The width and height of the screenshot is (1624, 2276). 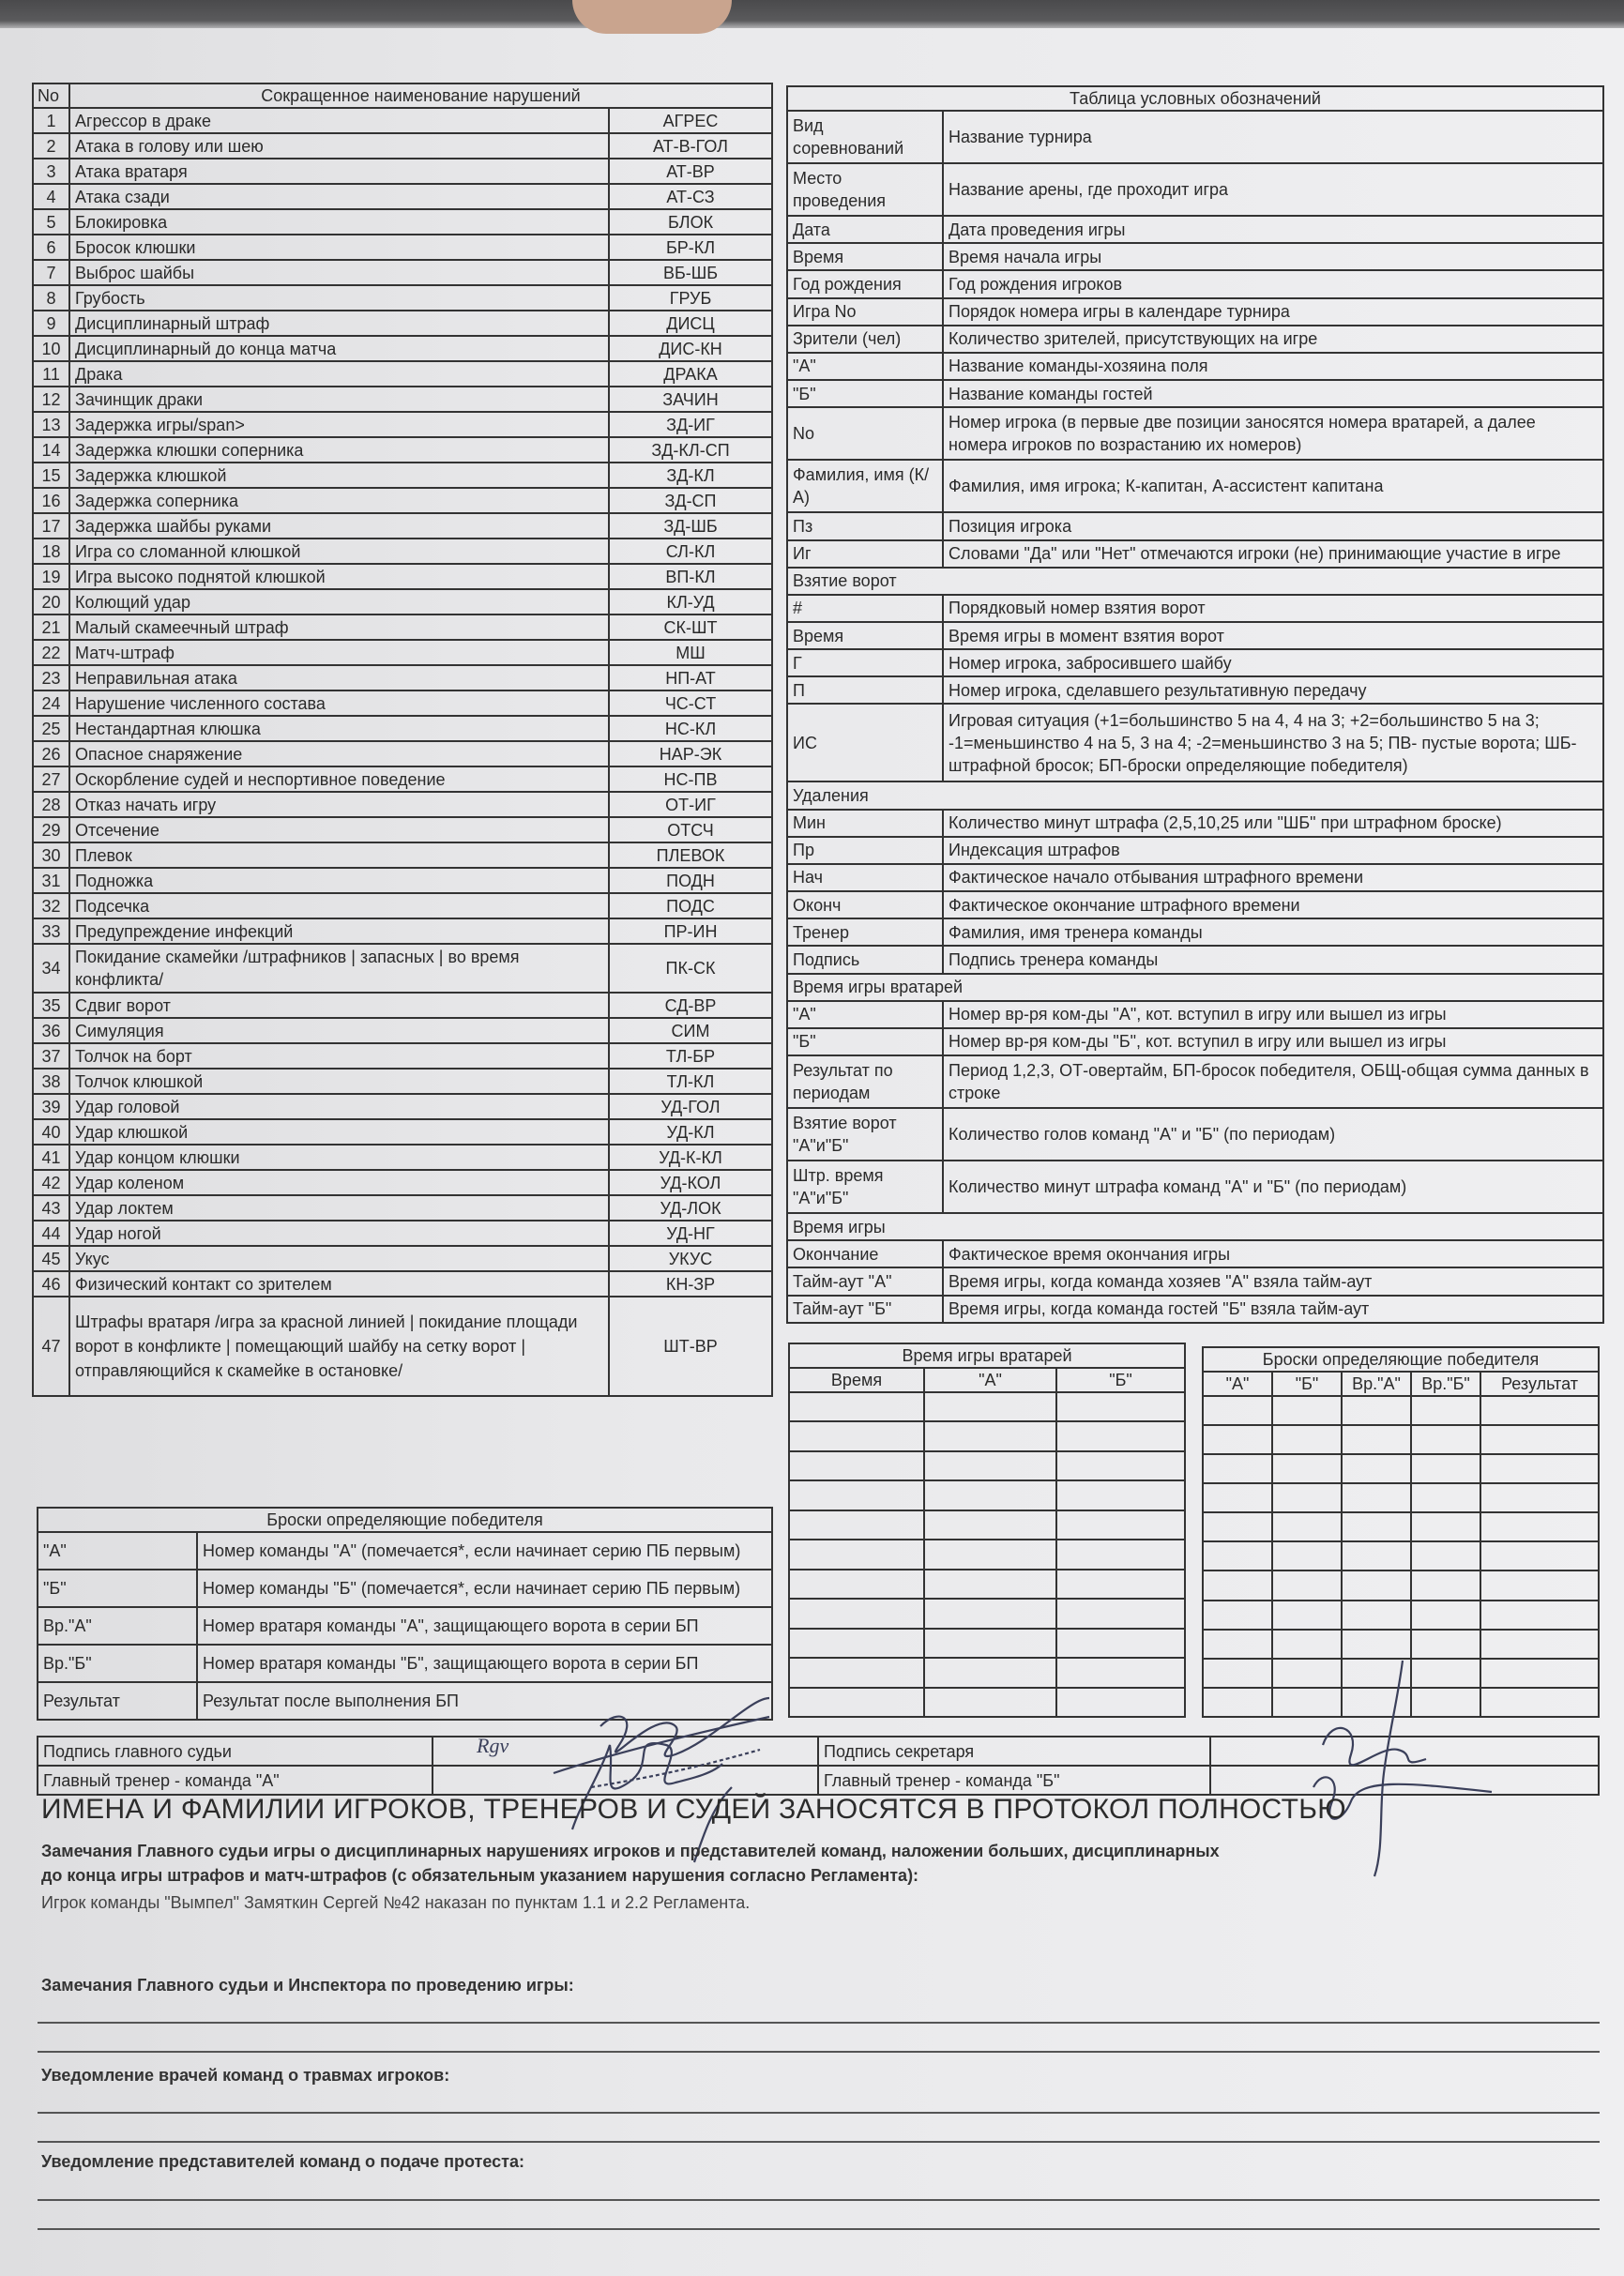 I want to click on head-referee-signature-field, so click(x=625, y=1751).